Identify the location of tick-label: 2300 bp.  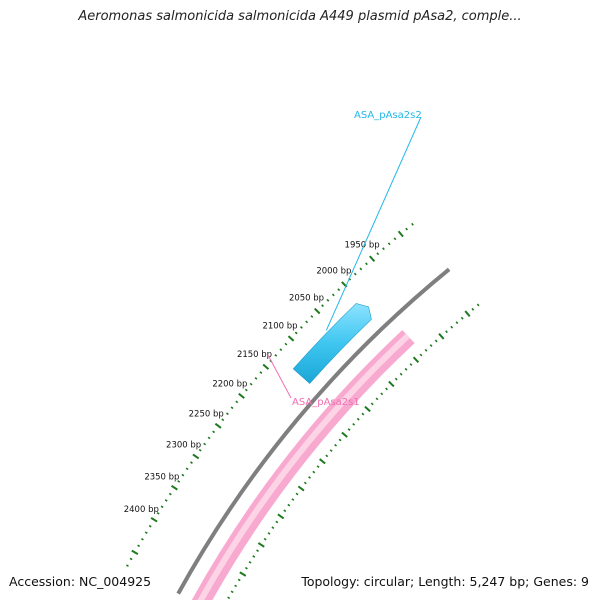
(183, 446).